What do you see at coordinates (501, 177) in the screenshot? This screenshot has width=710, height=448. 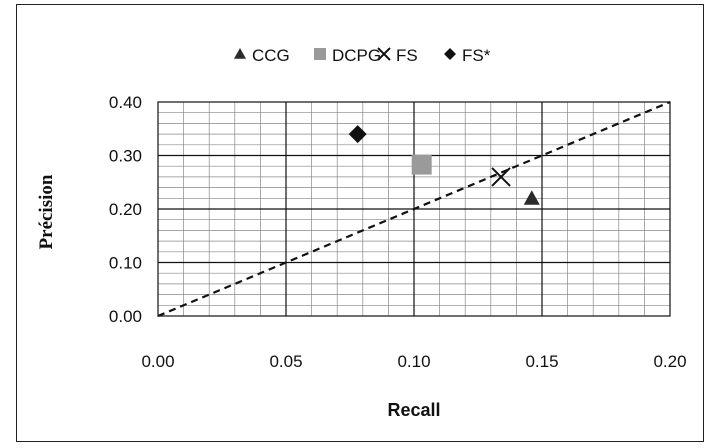 I see `point-fs` at bounding box center [501, 177].